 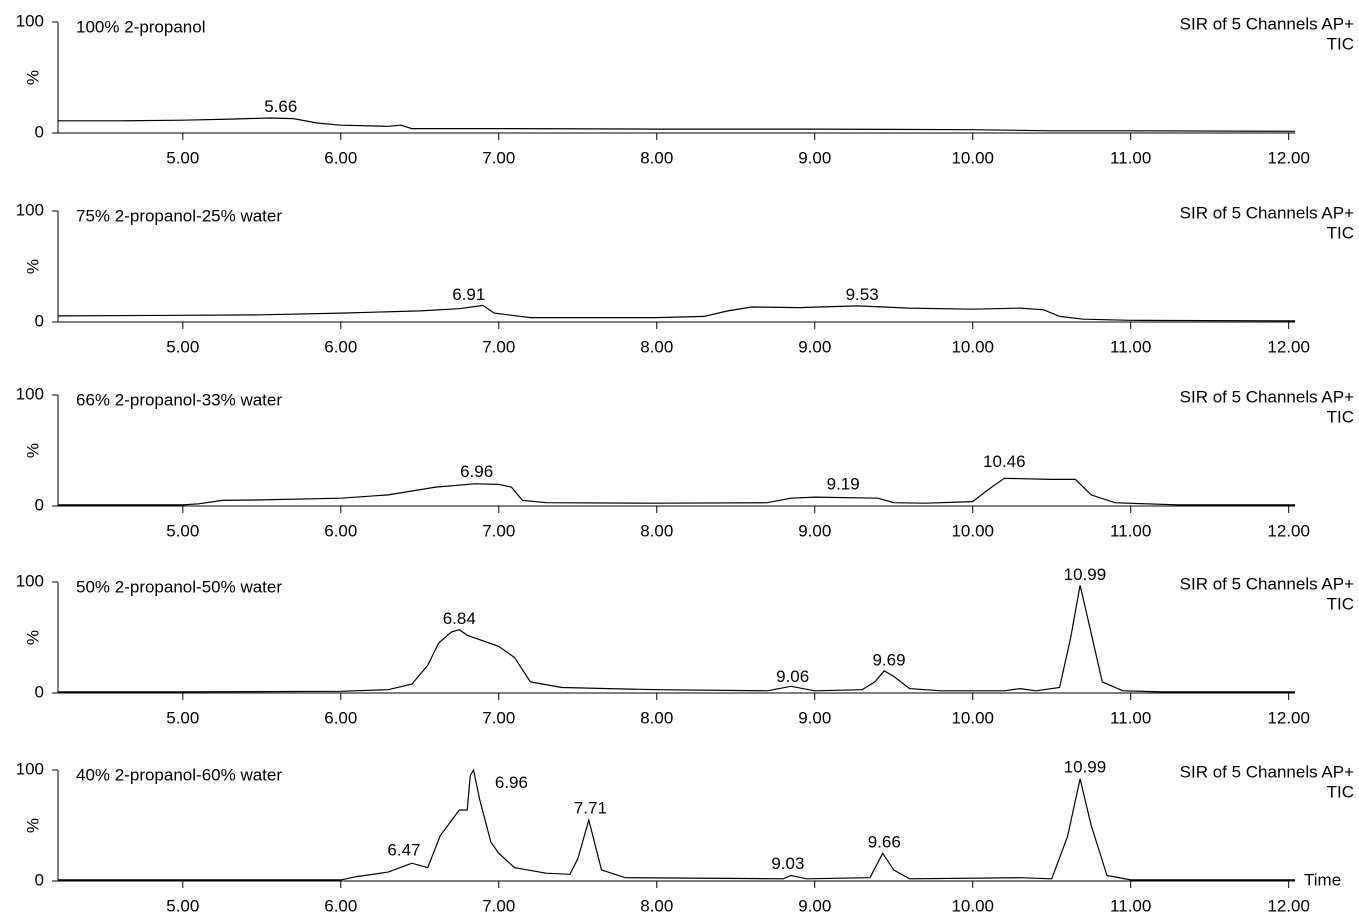 What do you see at coordinates (179, 399) in the screenshot?
I see `panel-title: 66% 2-propanol-33% water` at bounding box center [179, 399].